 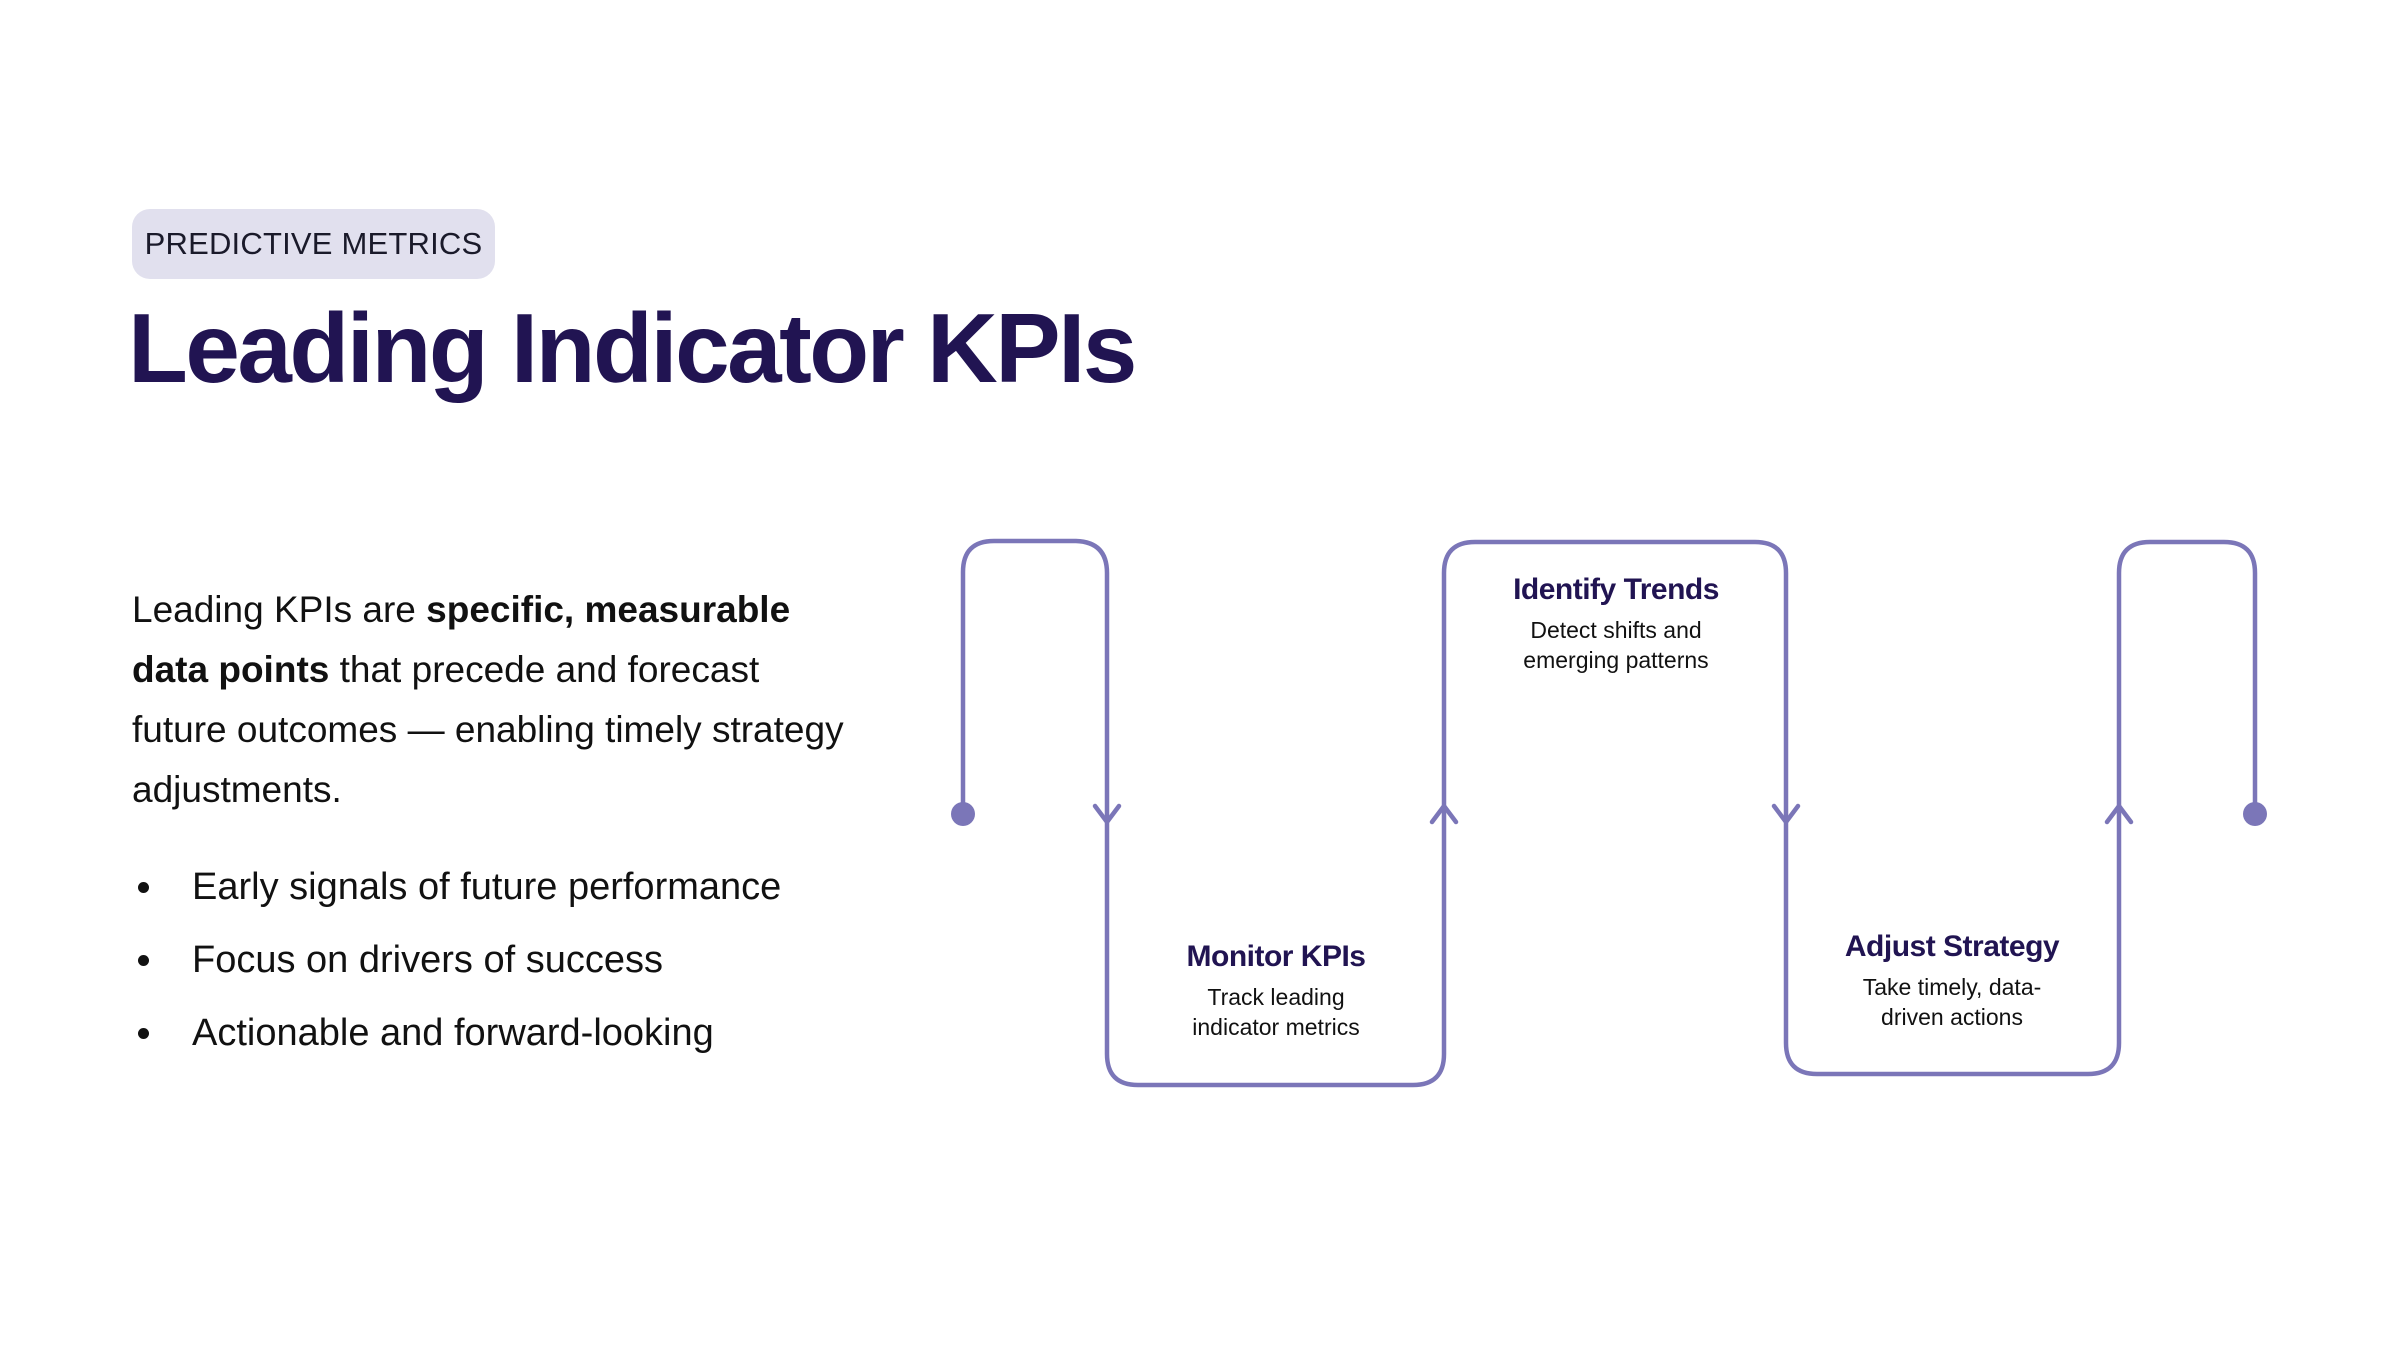 I want to click on list-item: Focus on drivers of success, so click(x=456, y=969).